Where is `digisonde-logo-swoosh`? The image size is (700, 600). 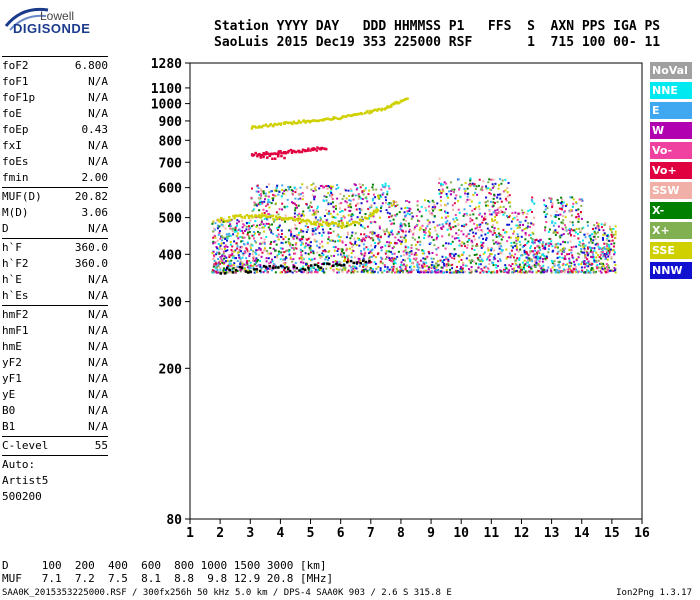
digisonde-logo-swoosh is located at coordinates (26, 19).